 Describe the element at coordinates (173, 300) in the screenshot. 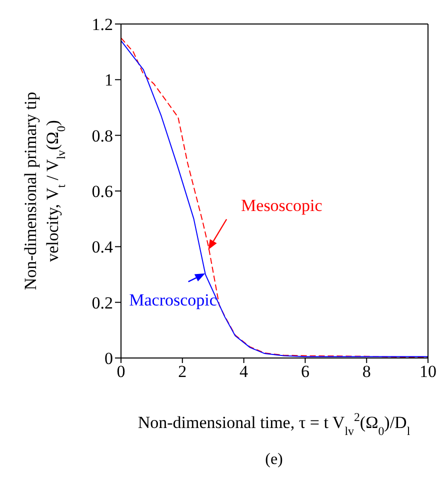

I see `legend-label: Macroscopic` at that location.